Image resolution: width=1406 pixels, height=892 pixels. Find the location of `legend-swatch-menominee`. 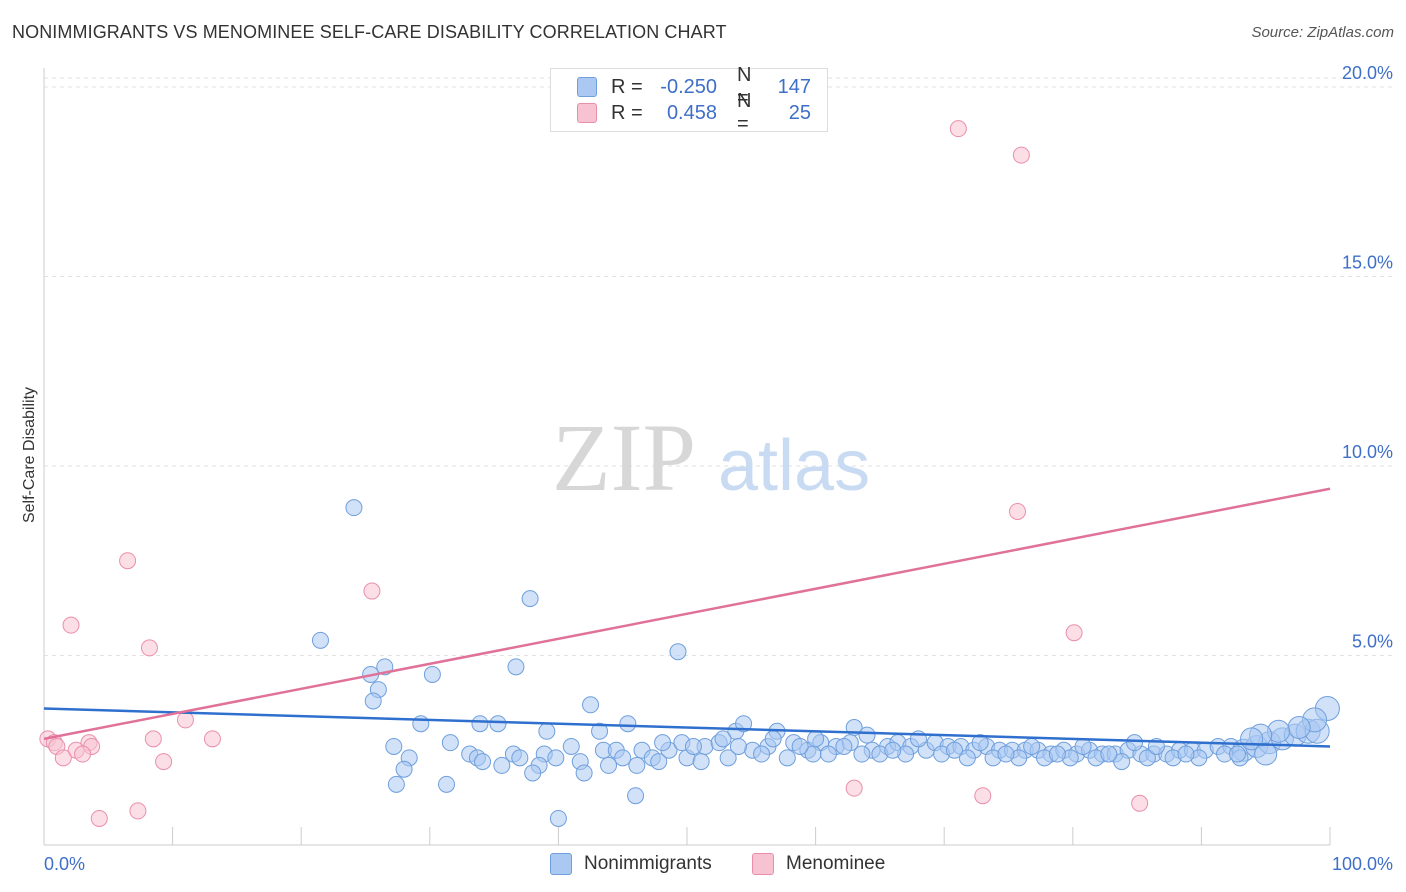

legend-swatch-menominee is located at coordinates (587, 113).